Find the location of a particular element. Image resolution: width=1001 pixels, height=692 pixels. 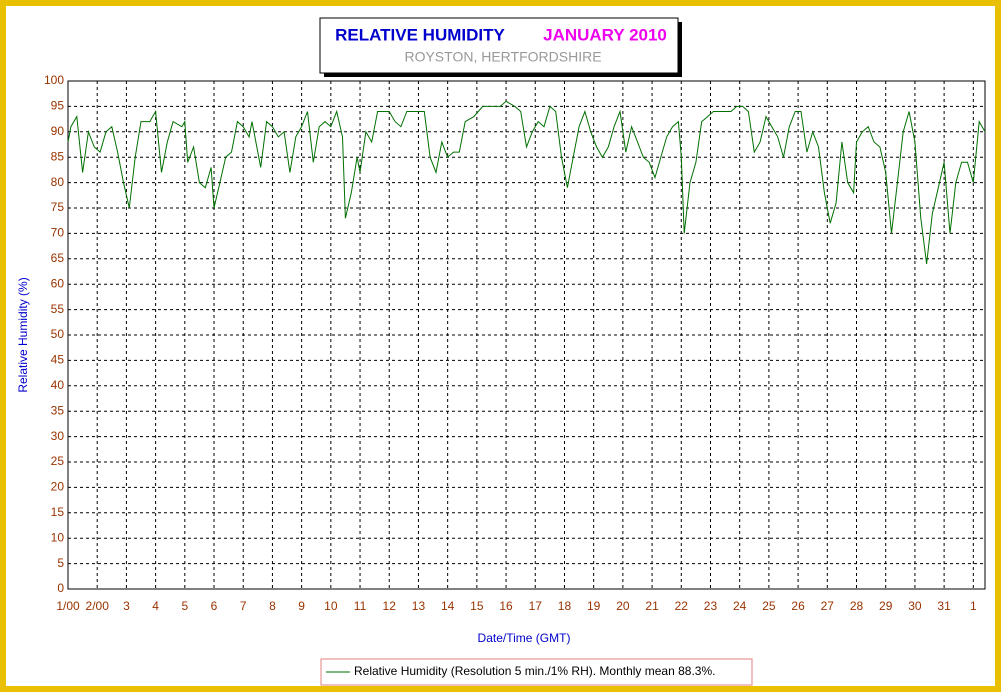

y-tick-label: 100 is located at coordinates (54, 80).